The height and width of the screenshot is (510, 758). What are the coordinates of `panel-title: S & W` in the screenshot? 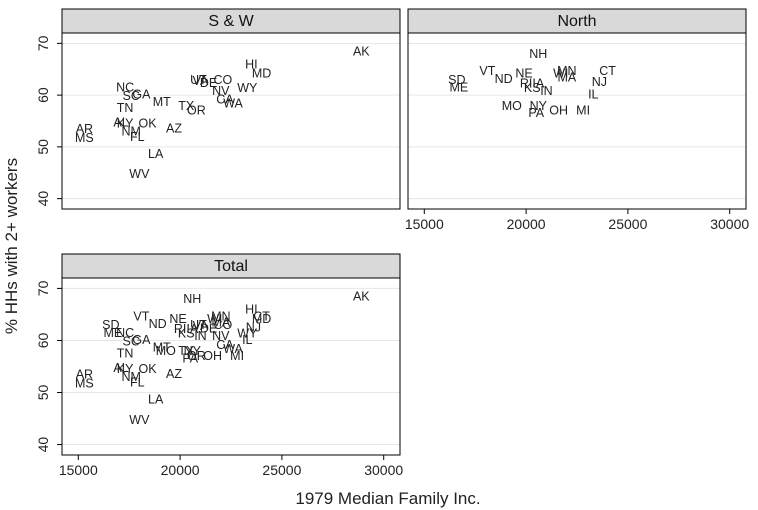 It's located at (231, 21).